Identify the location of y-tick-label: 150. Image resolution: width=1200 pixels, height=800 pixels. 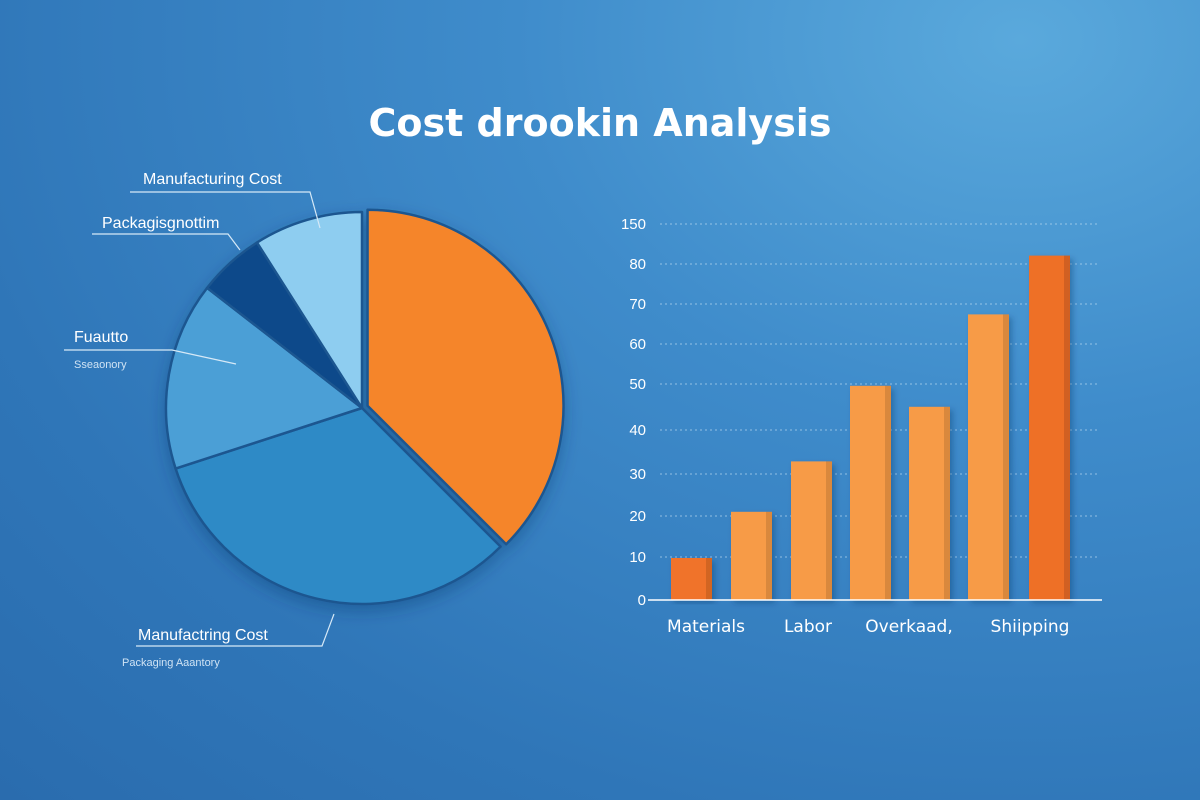
(633, 224).